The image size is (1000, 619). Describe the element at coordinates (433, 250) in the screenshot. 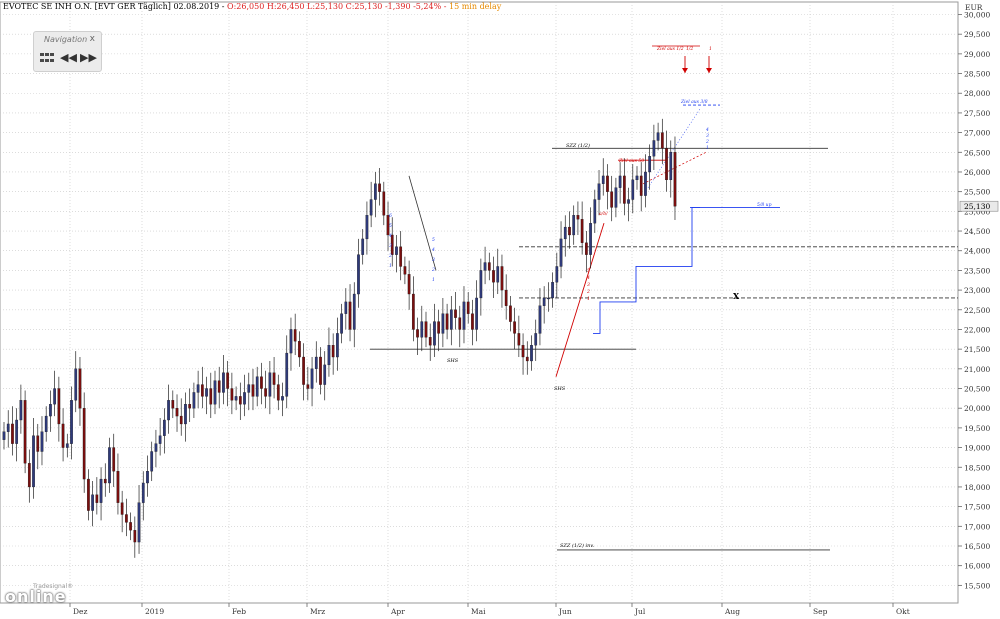

I see `wave-count-mid: 4` at that location.